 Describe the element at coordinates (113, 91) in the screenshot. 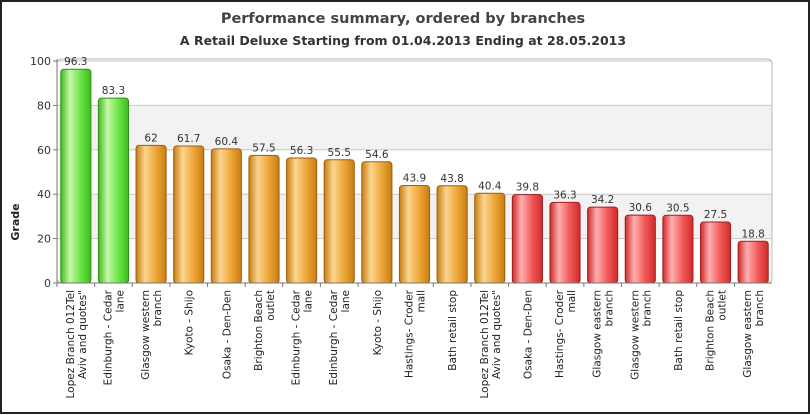

I see `bar-value-label: 83.3` at that location.